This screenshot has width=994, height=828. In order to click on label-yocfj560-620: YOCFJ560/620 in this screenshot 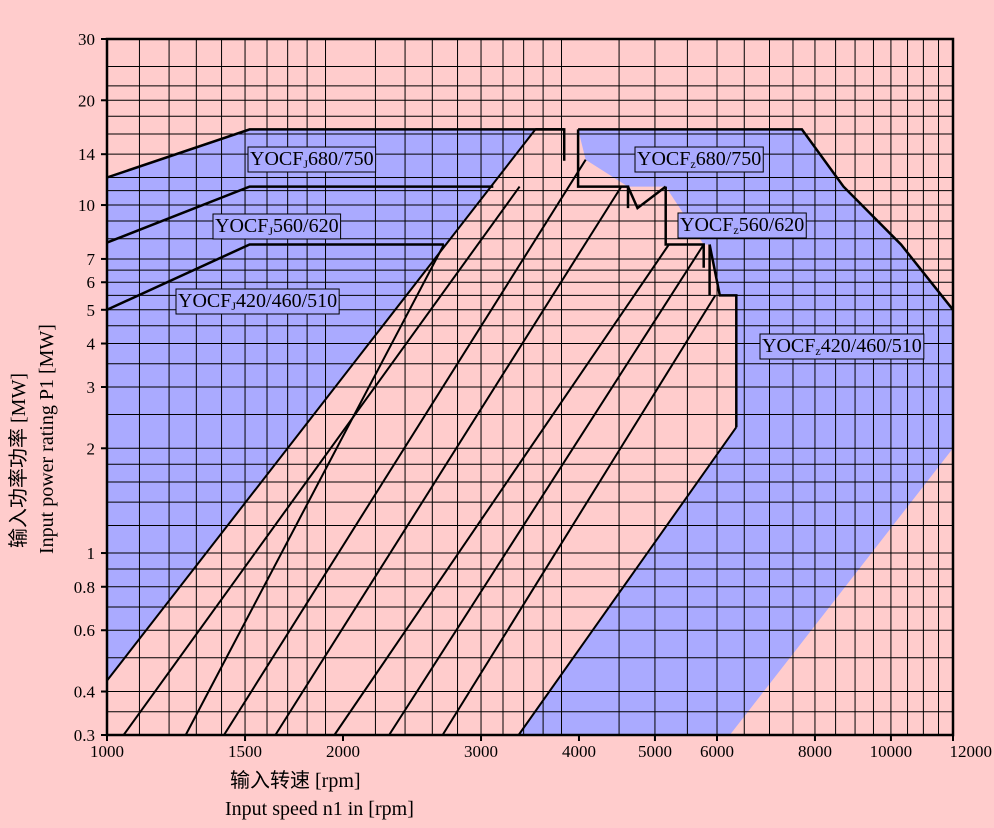, I will do `click(277, 226)`.